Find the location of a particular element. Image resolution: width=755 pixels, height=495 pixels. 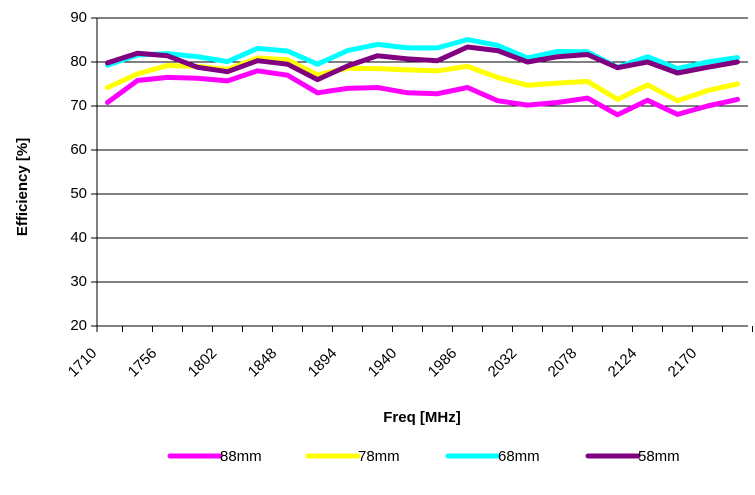

series-lines is located at coordinates (422, 77).